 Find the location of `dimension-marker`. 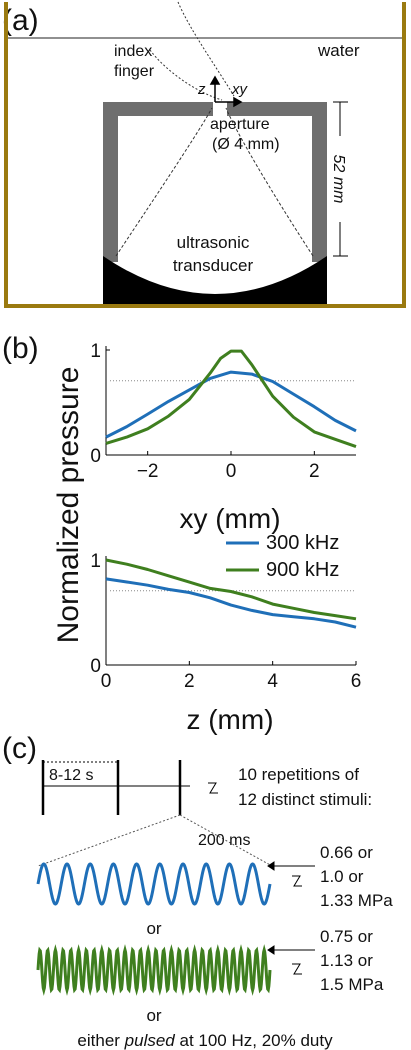

dimension-marker is located at coordinates (340, 179).